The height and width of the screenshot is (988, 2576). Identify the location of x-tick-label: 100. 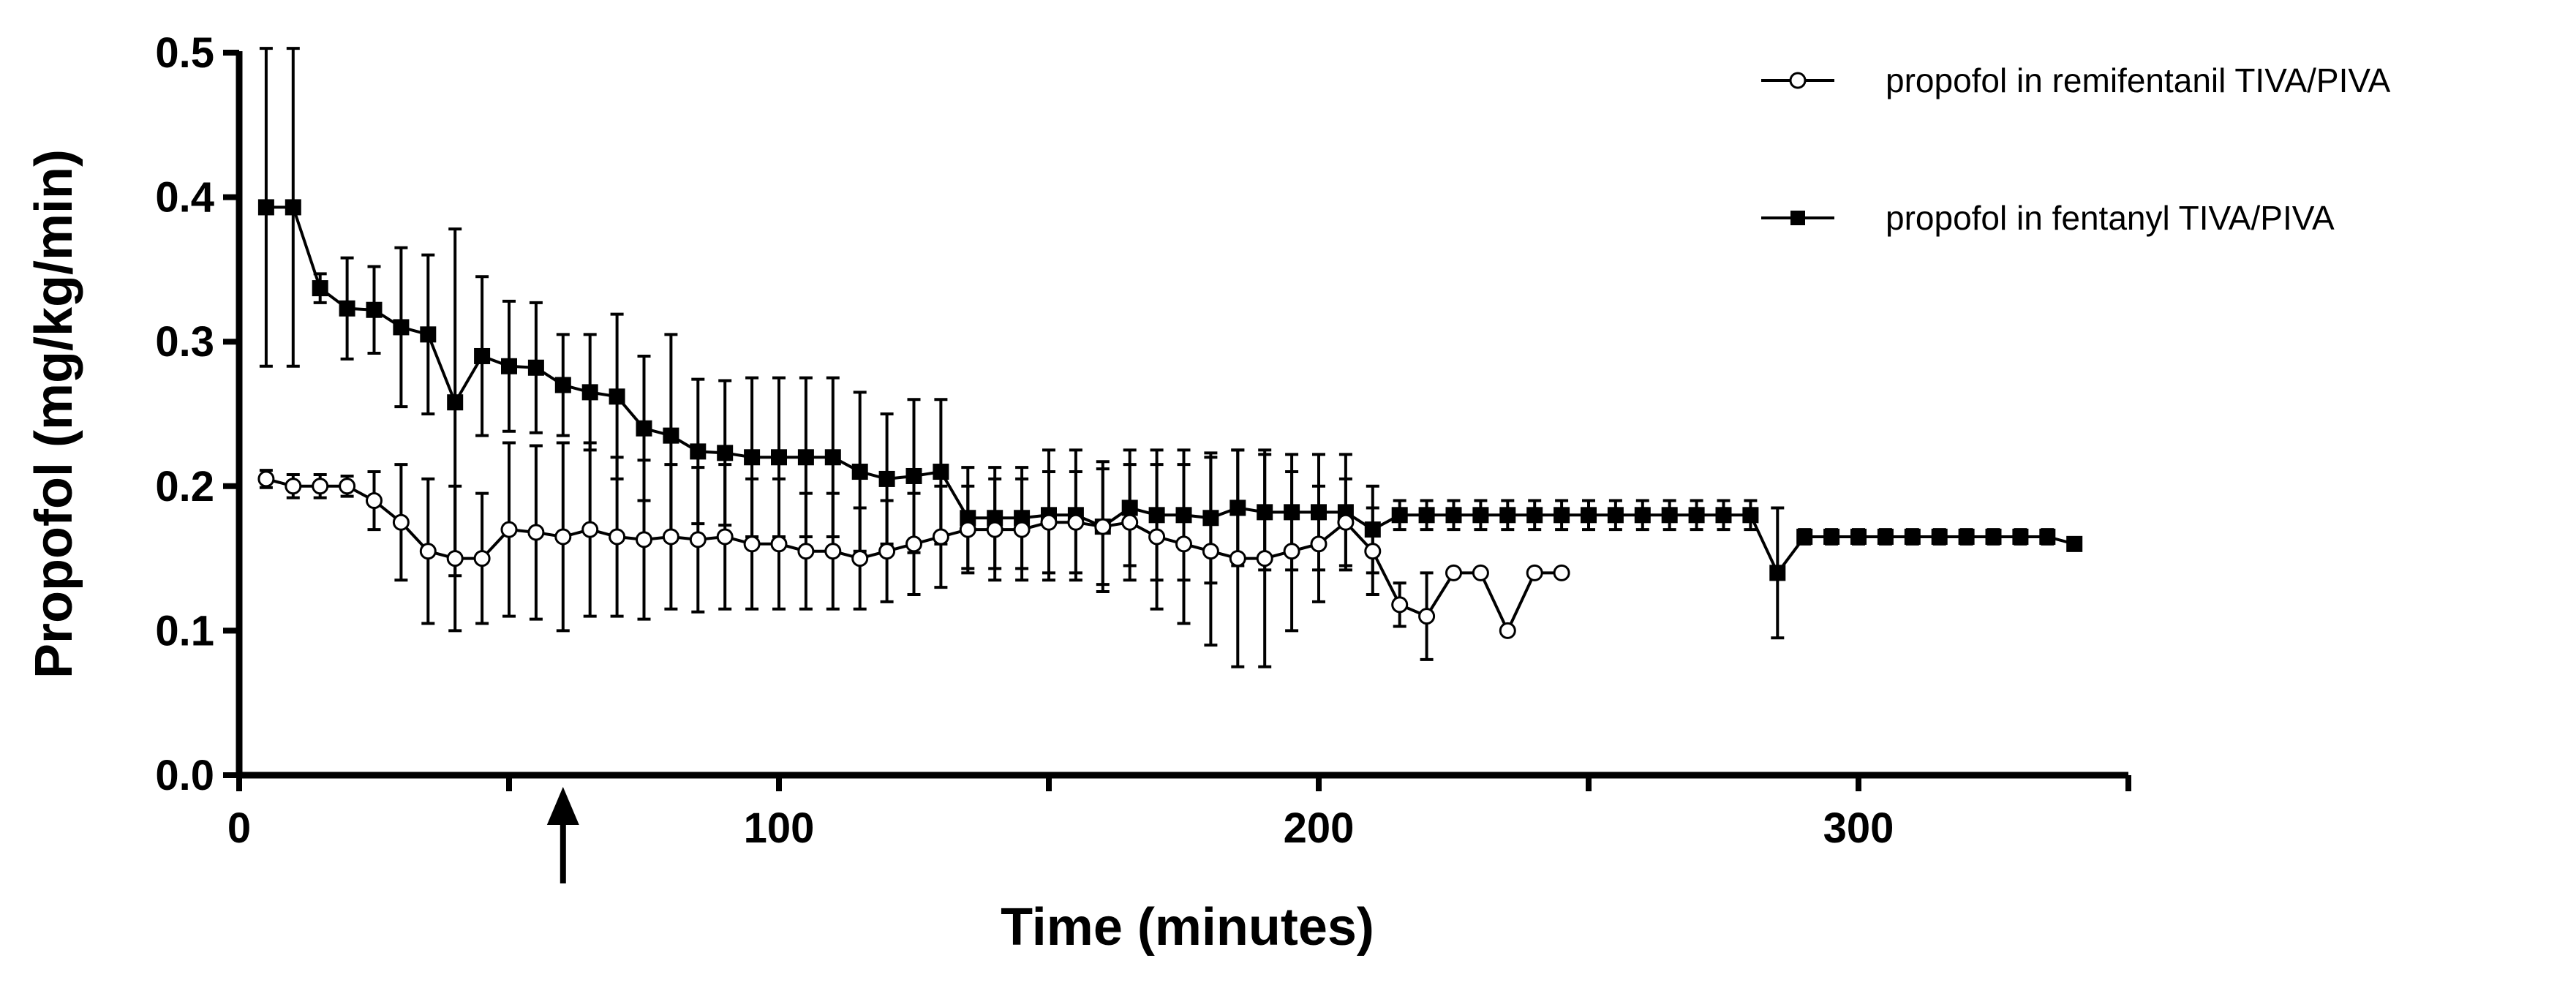
(779, 828).